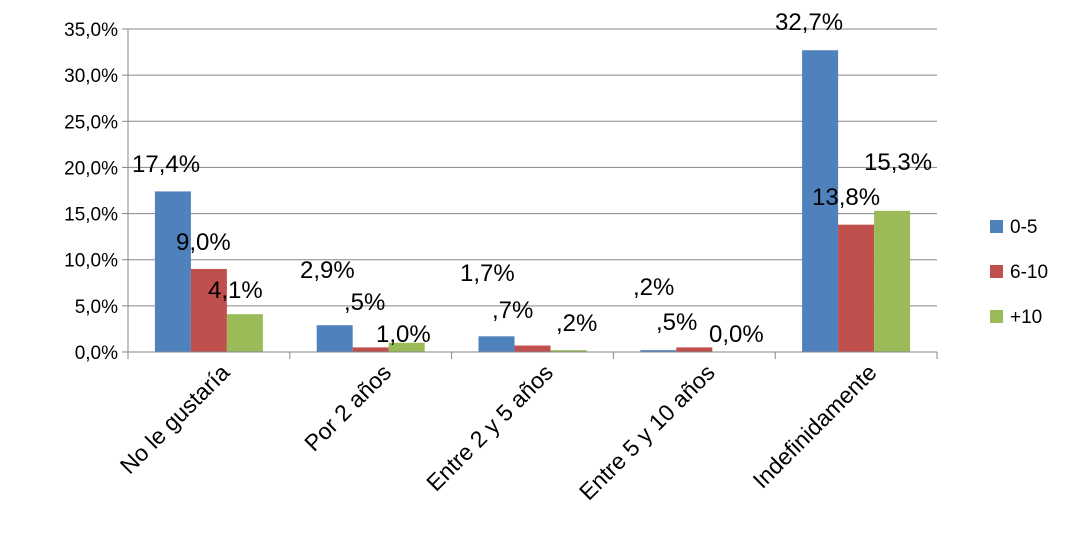 The image size is (1090, 546). What do you see at coordinates (892, 281) in the screenshot?
I see `bar-+10-4` at bounding box center [892, 281].